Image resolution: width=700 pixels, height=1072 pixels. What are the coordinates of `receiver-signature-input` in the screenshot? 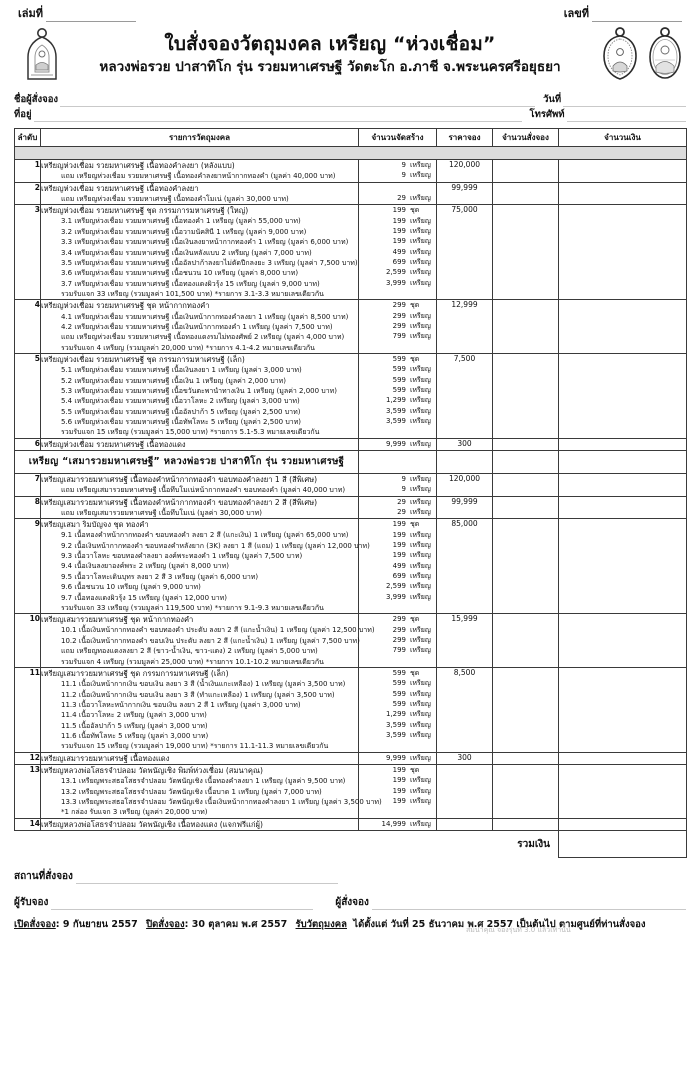 It's located at (182, 904).